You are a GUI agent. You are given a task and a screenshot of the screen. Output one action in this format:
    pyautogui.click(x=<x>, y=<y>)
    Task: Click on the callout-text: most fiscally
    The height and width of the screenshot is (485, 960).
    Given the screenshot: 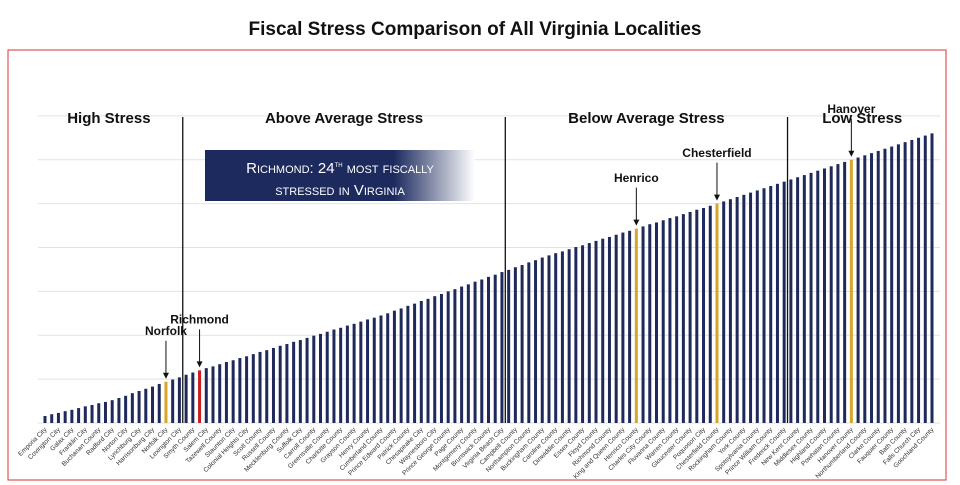 What is the action you would take?
    pyautogui.click(x=388, y=168)
    